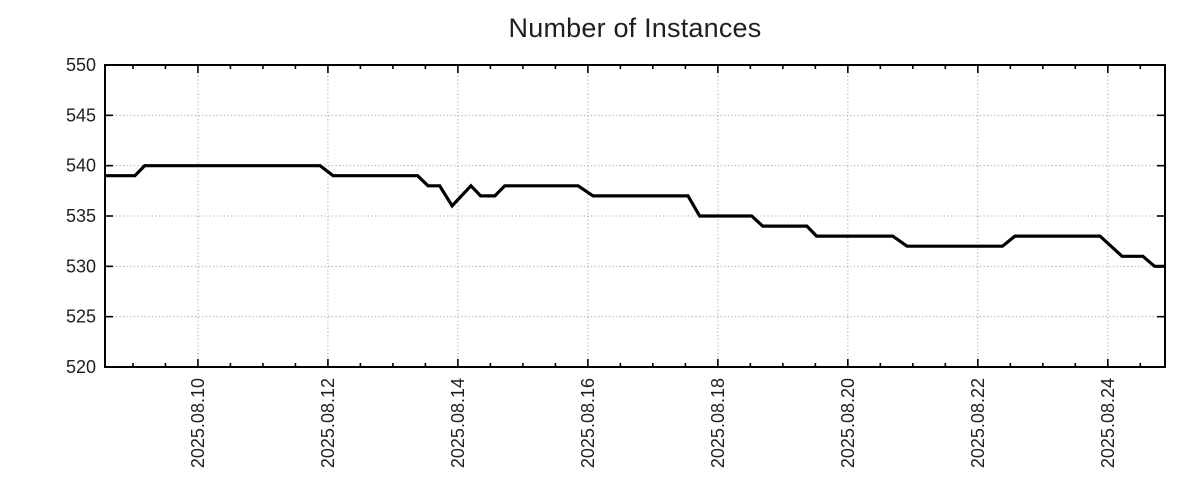 The height and width of the screenshot is (500, 1200). Describe the element at coordinates (81, 317) in the screenshot. I see `y-tick-label: 525` at that location.